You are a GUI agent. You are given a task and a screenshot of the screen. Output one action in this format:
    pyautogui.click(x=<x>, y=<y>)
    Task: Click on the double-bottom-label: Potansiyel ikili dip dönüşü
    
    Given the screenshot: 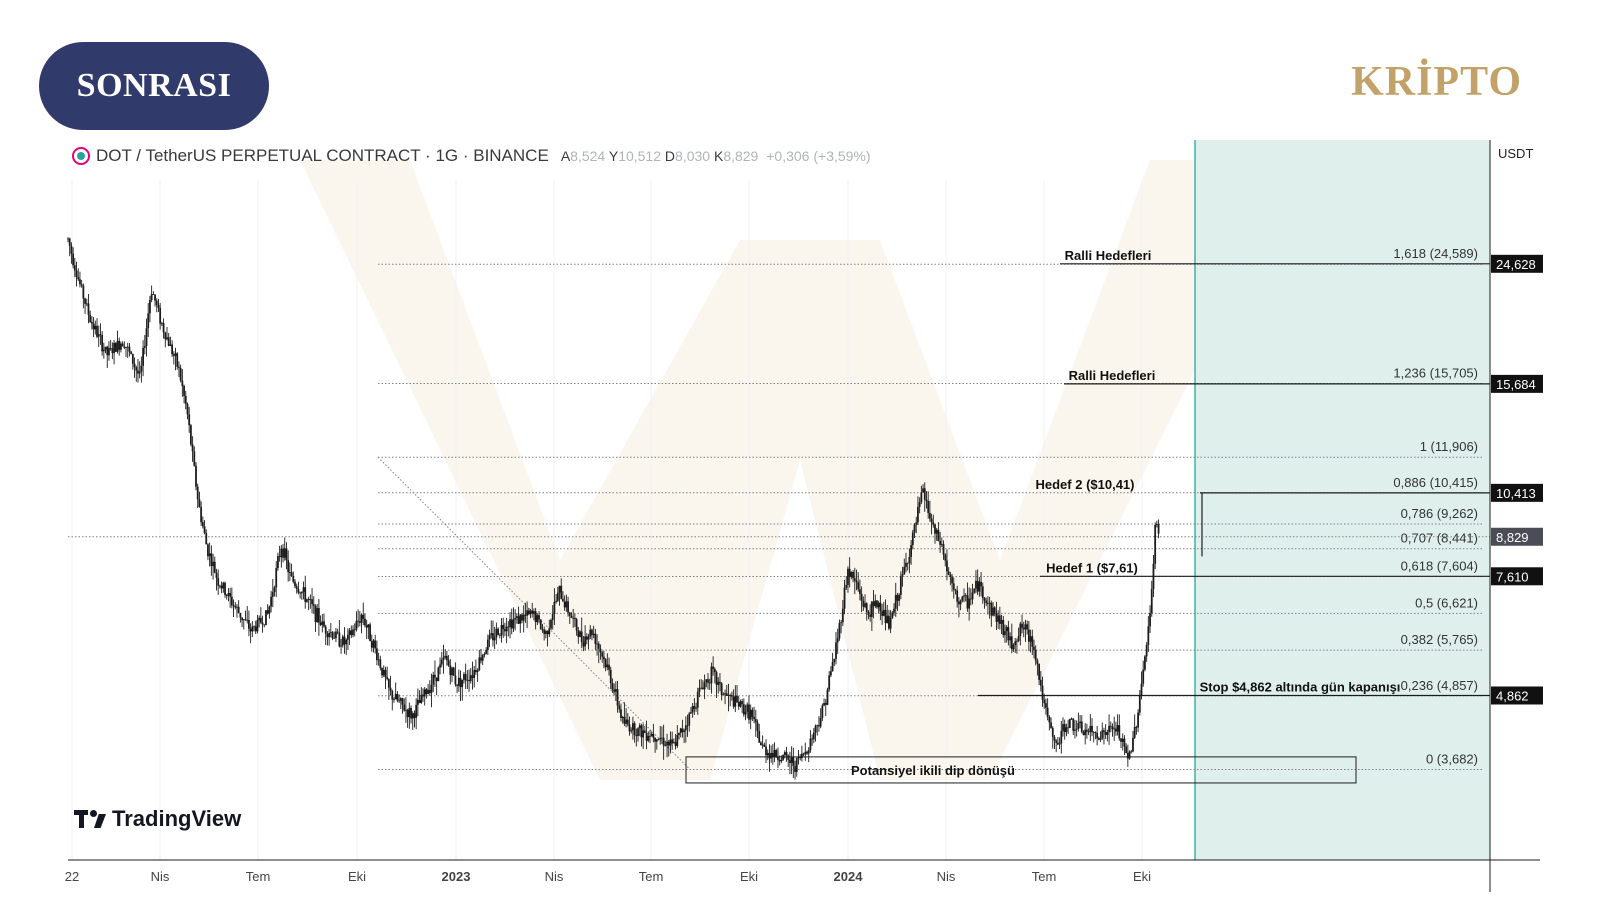 What is the action you would take?
    pyautogui.click(x=933, y=770)
    